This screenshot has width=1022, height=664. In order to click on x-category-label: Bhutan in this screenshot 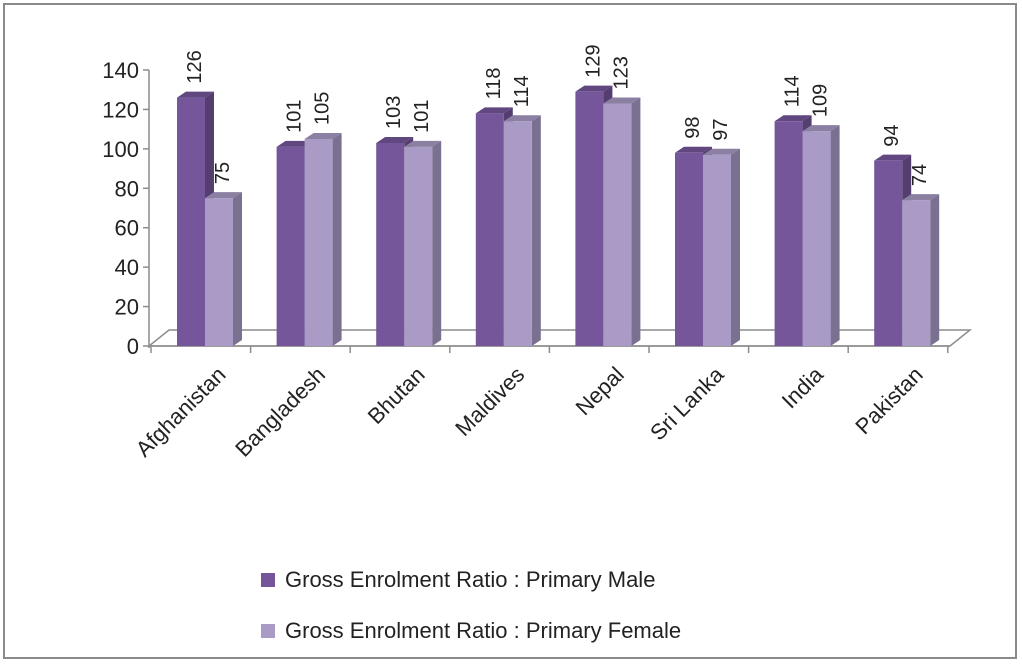, I will do `click(396, 395)`.